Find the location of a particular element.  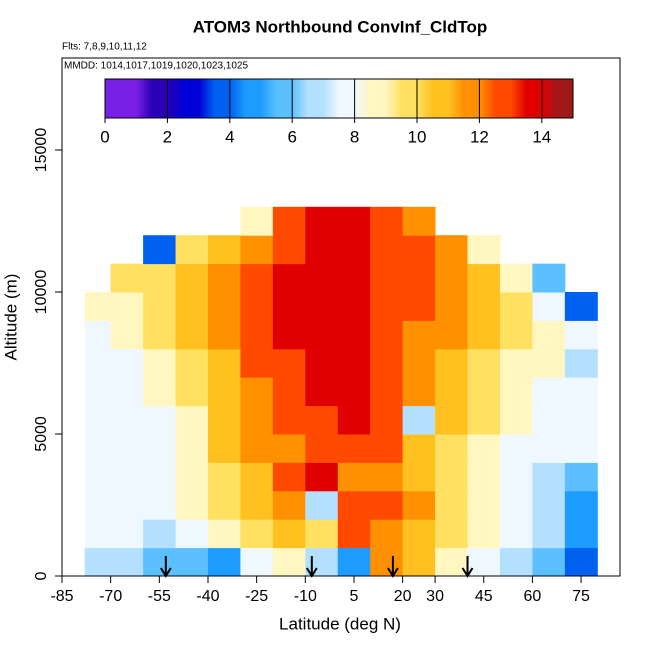

y-tick-label: 0 is located at coordinates (41, 575).